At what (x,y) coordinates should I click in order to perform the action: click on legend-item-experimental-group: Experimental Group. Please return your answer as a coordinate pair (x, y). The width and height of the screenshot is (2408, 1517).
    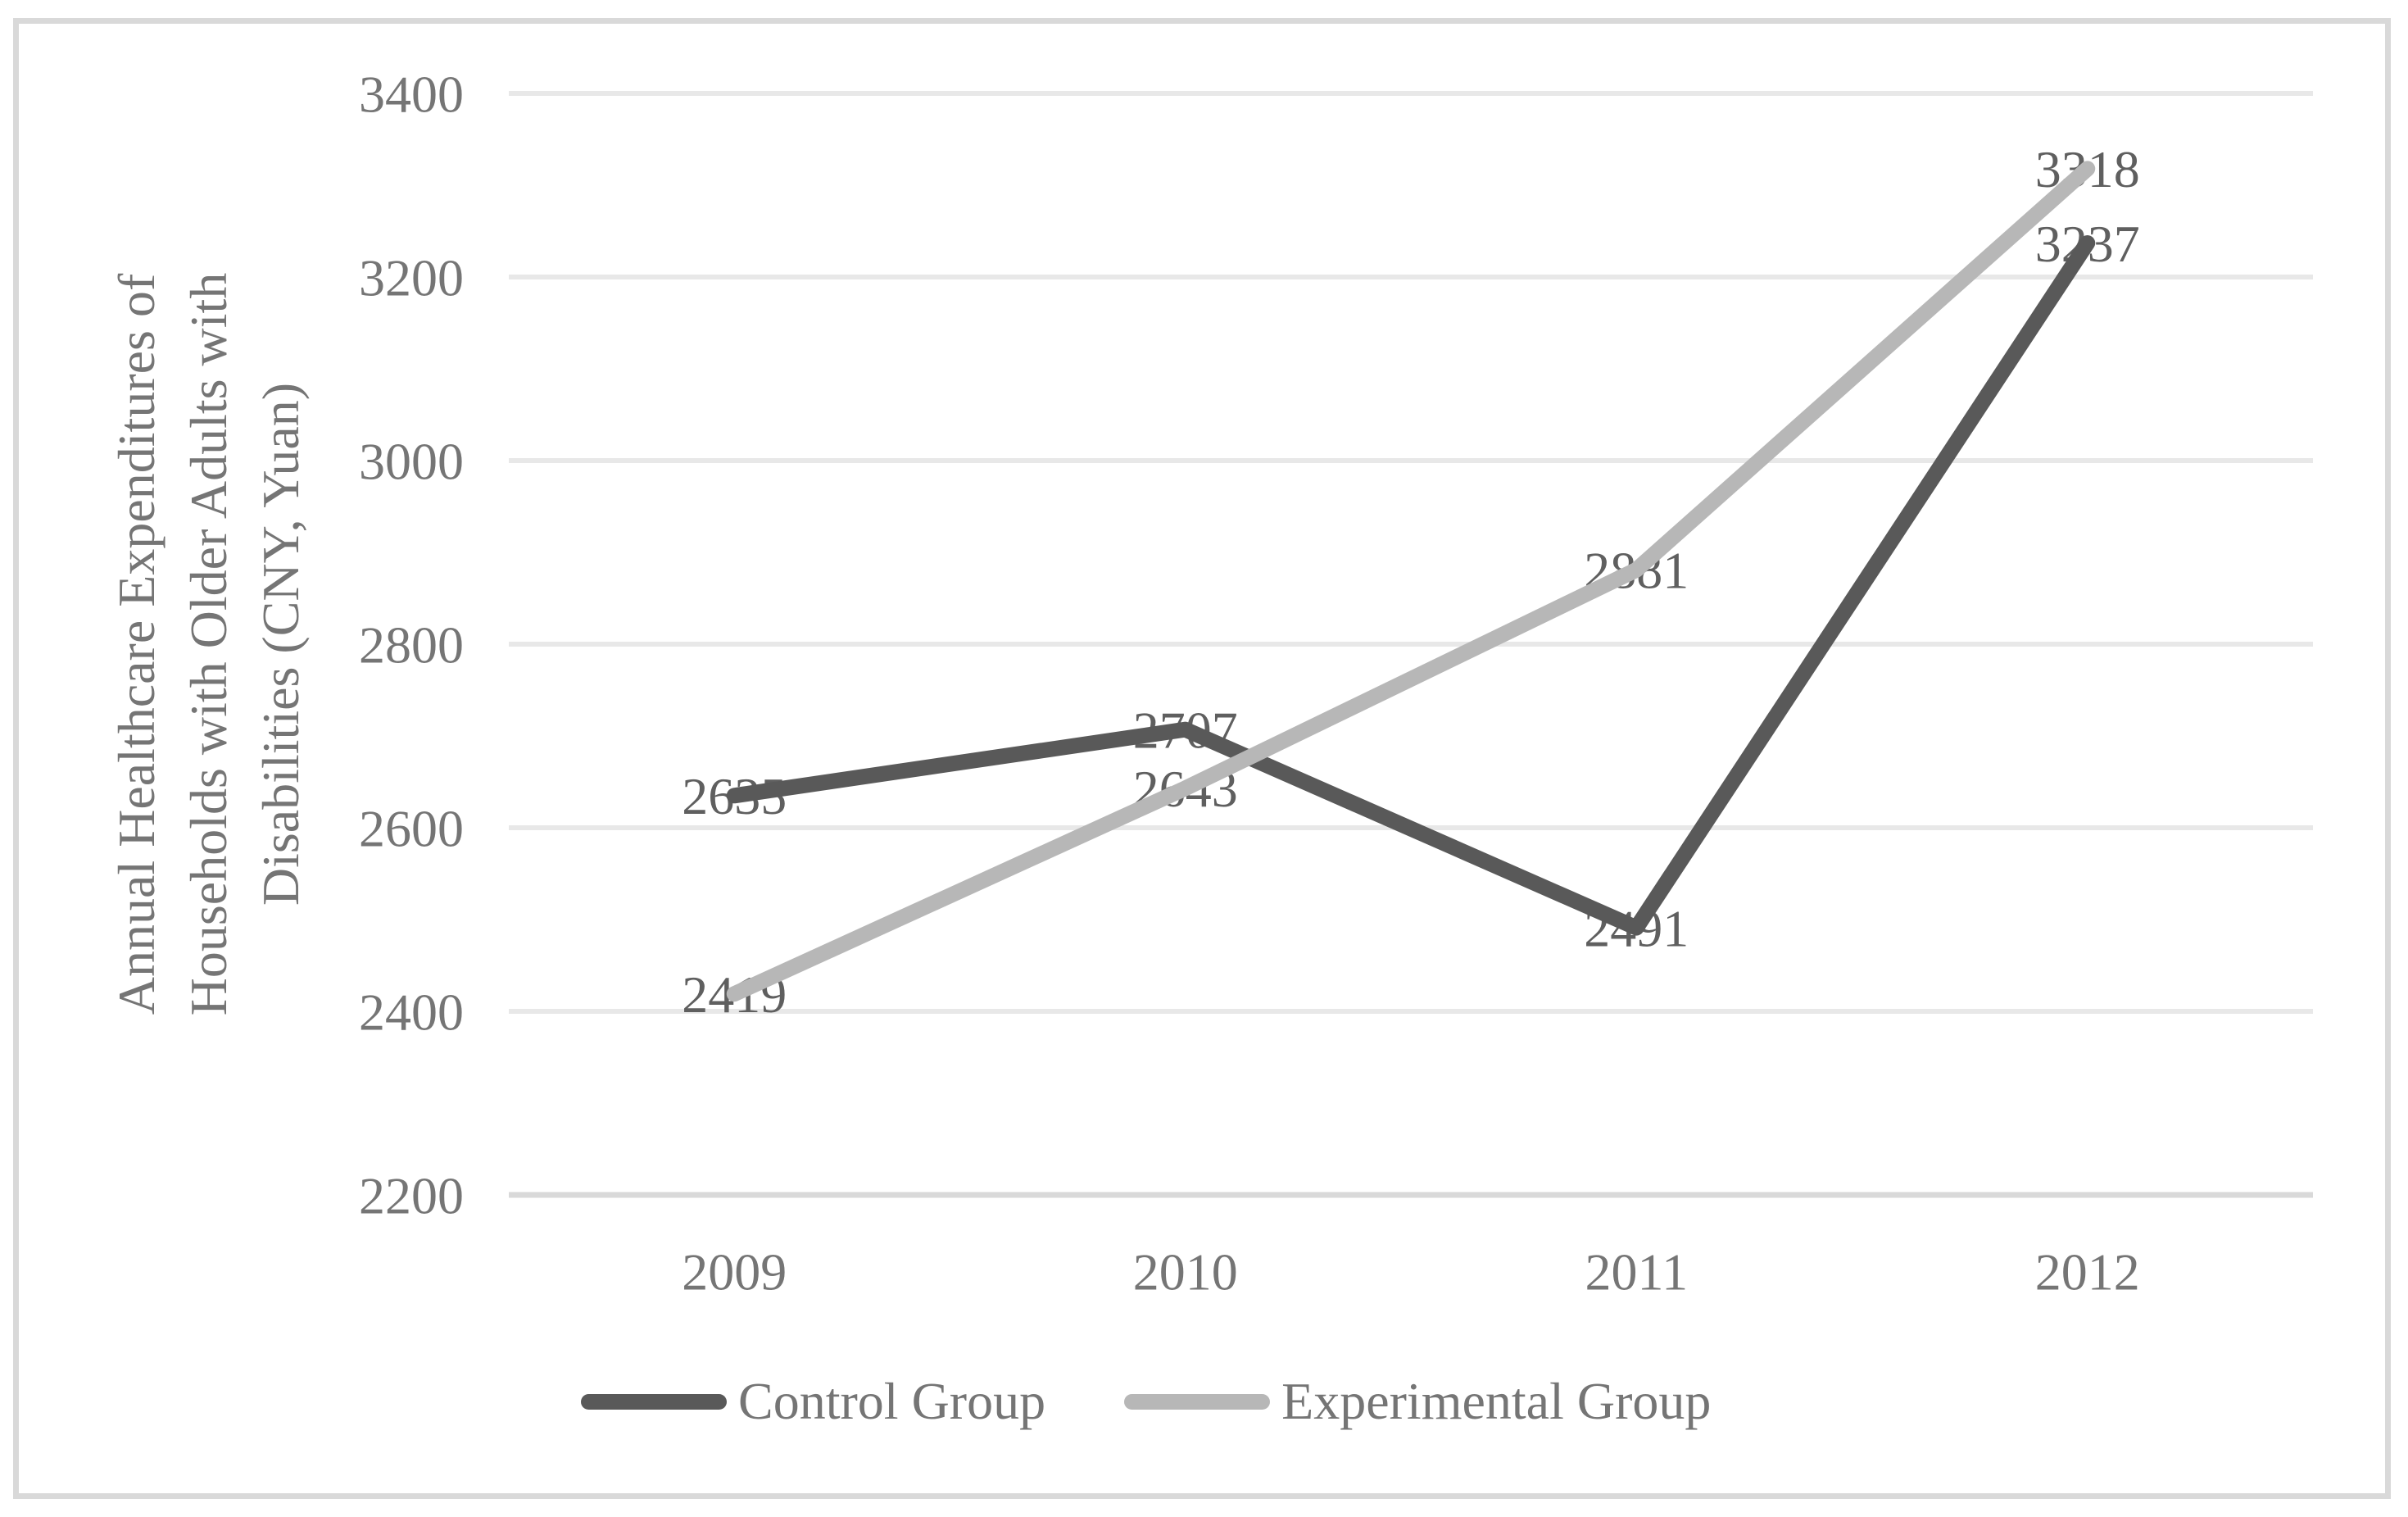
    Looking at the image, I should click on (1417, 1401).